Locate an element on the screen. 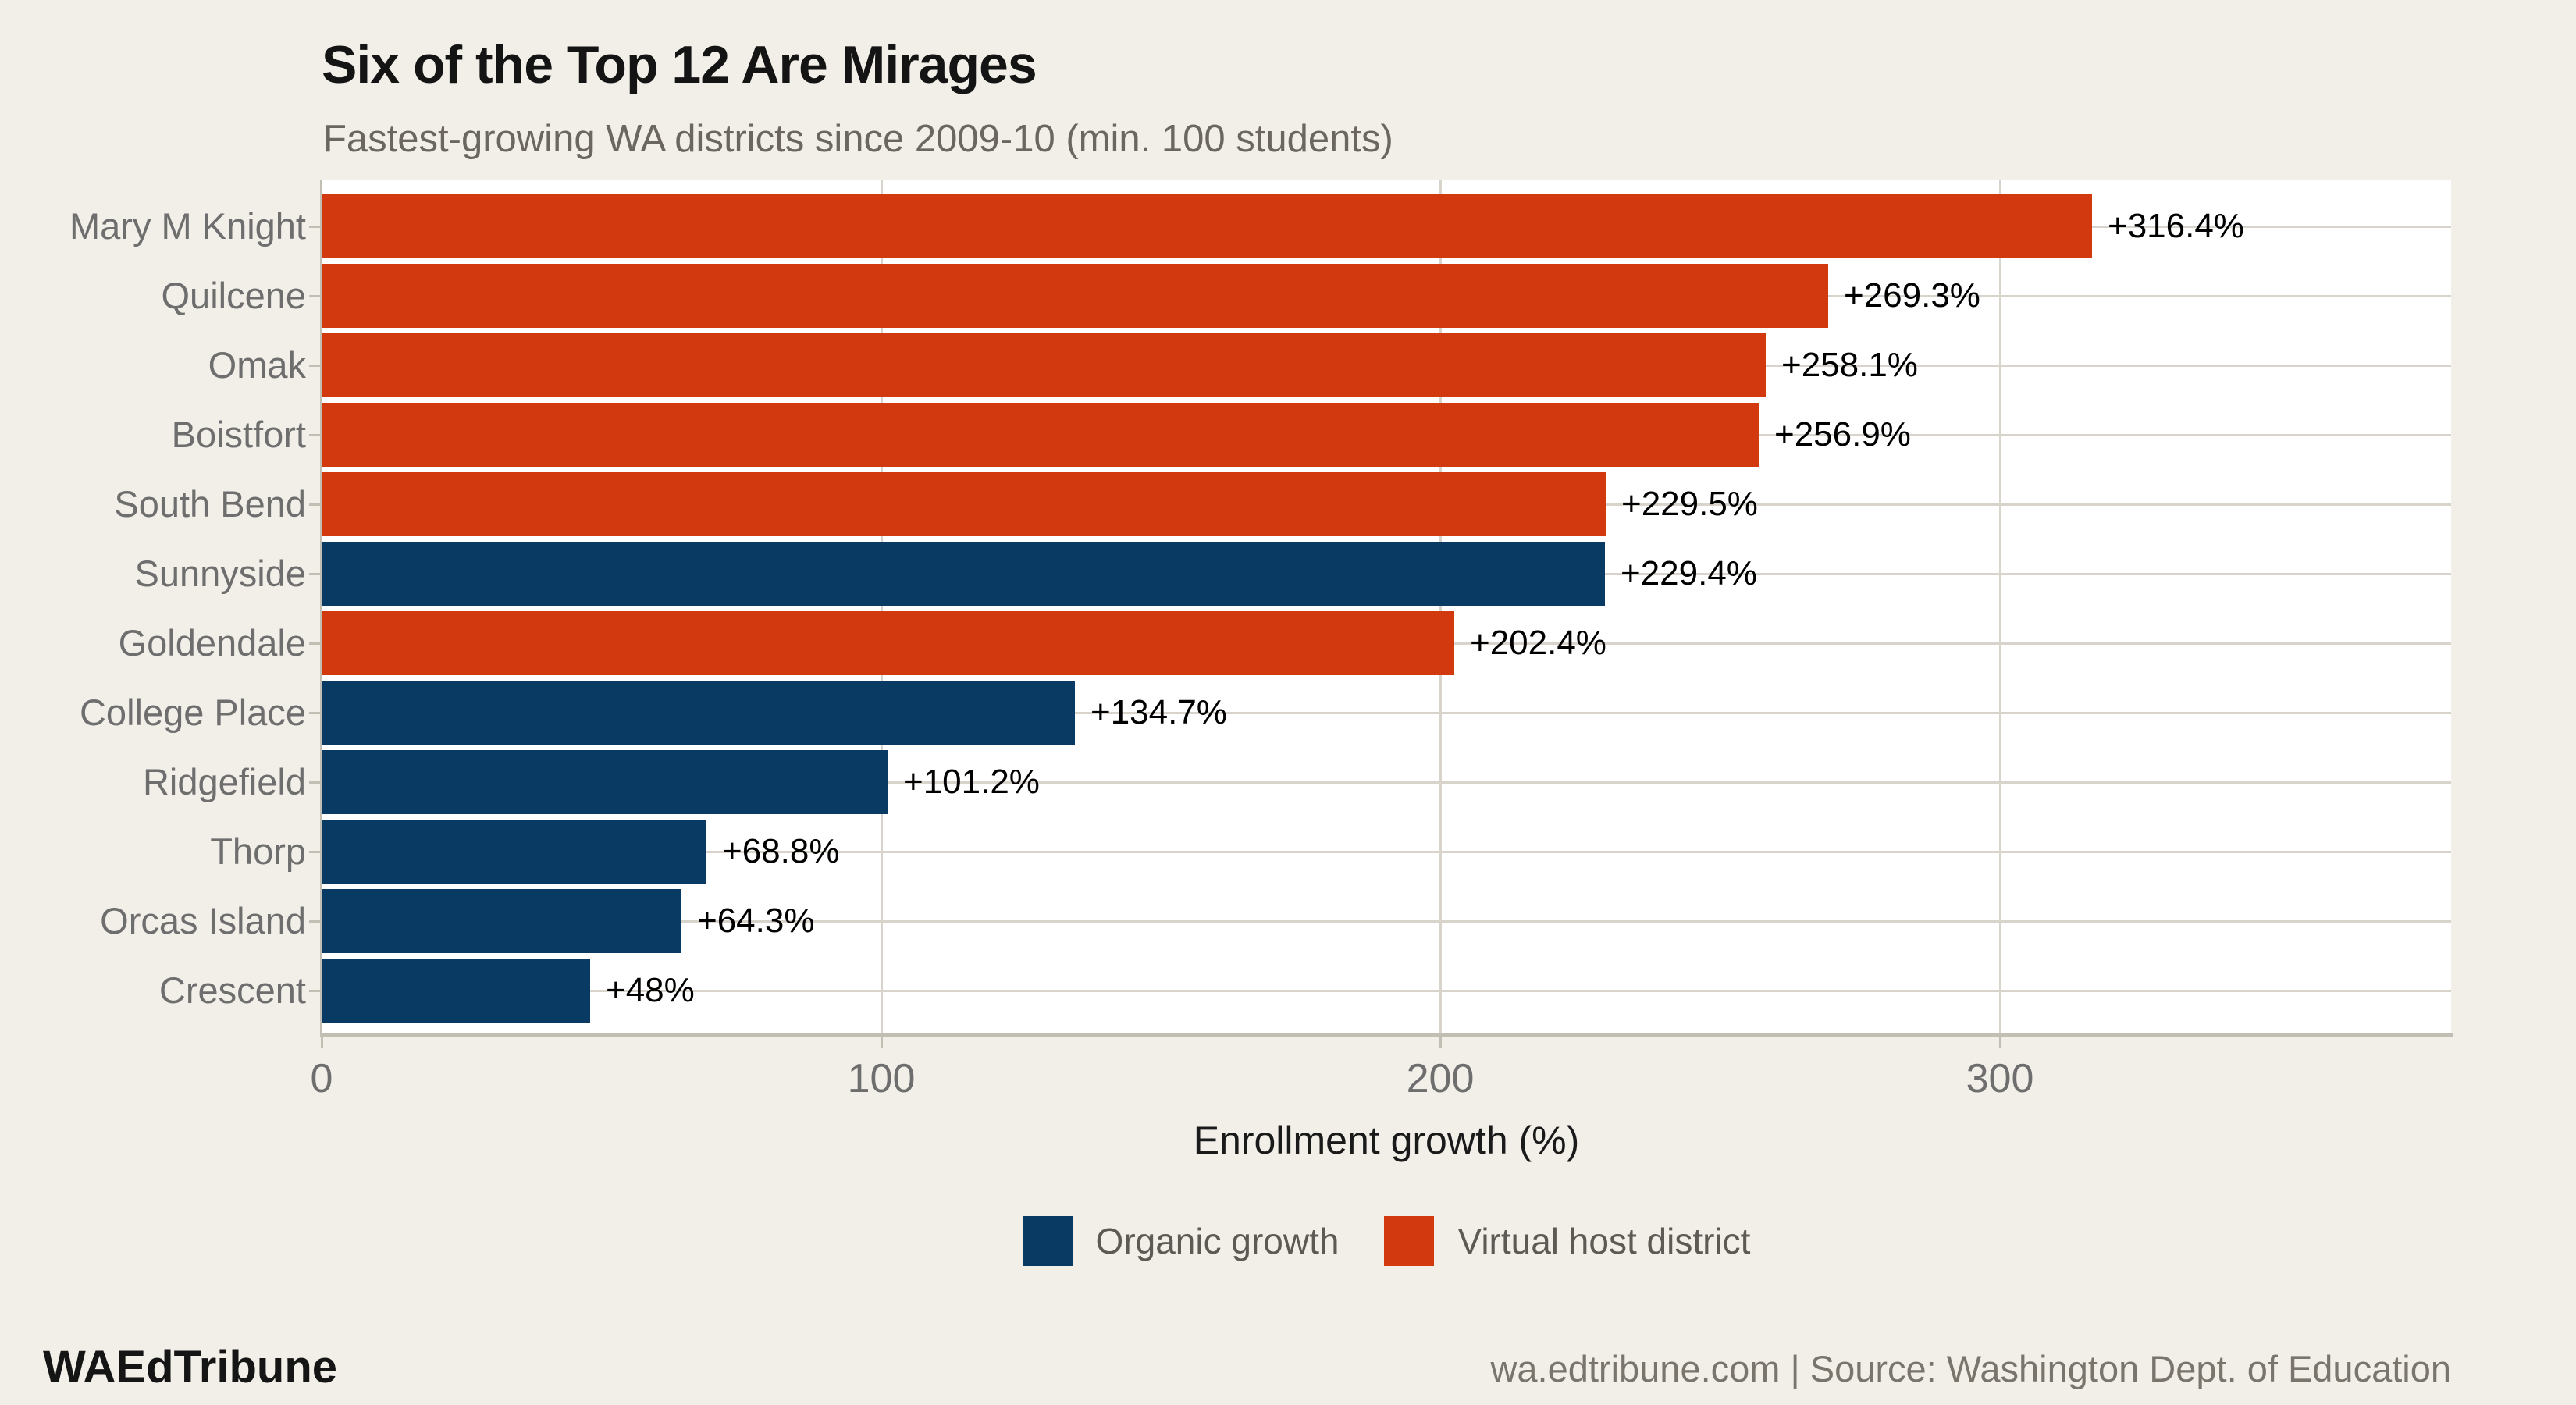 The height and width of the screenshot is (1405, 2576). legend-label: Virtual host district is located at coordinates (1604, 1241).